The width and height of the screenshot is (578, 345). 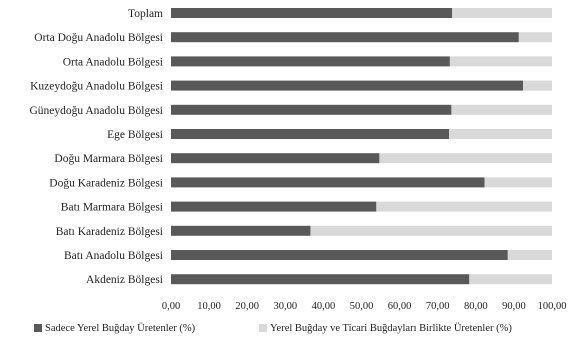 What do you see at coordinates (438, 306) in the screenshot?
I see `x-tick-label-7: 70,00` at bounding box center [438, 306].